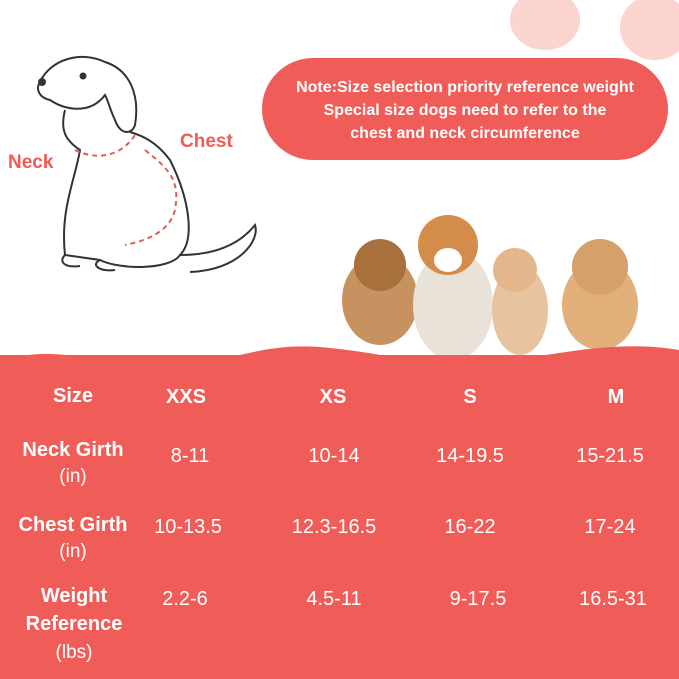 This screenshot has width=679, height=679. Describe the element at coordinates (74, 538) in the screenshot. I see `row-label-chest: Chest Girth (in)` at that location.